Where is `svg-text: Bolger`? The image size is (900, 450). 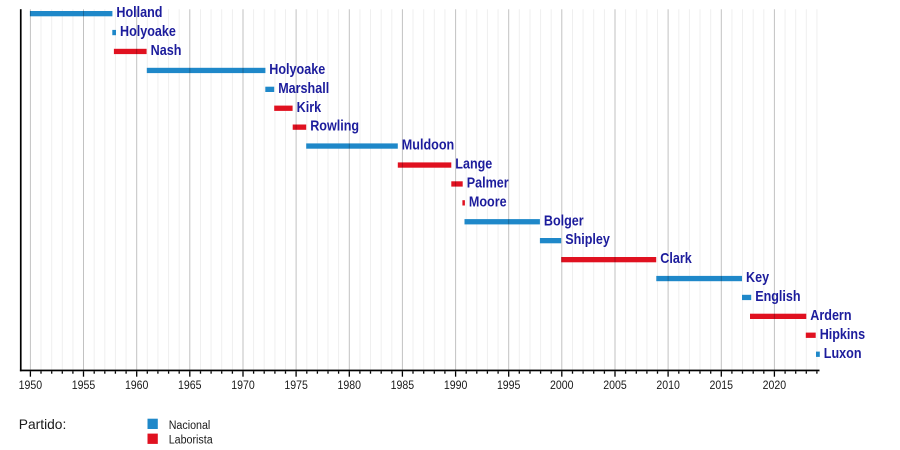 svg-text: Bolger is located at coordinates (564, 221).